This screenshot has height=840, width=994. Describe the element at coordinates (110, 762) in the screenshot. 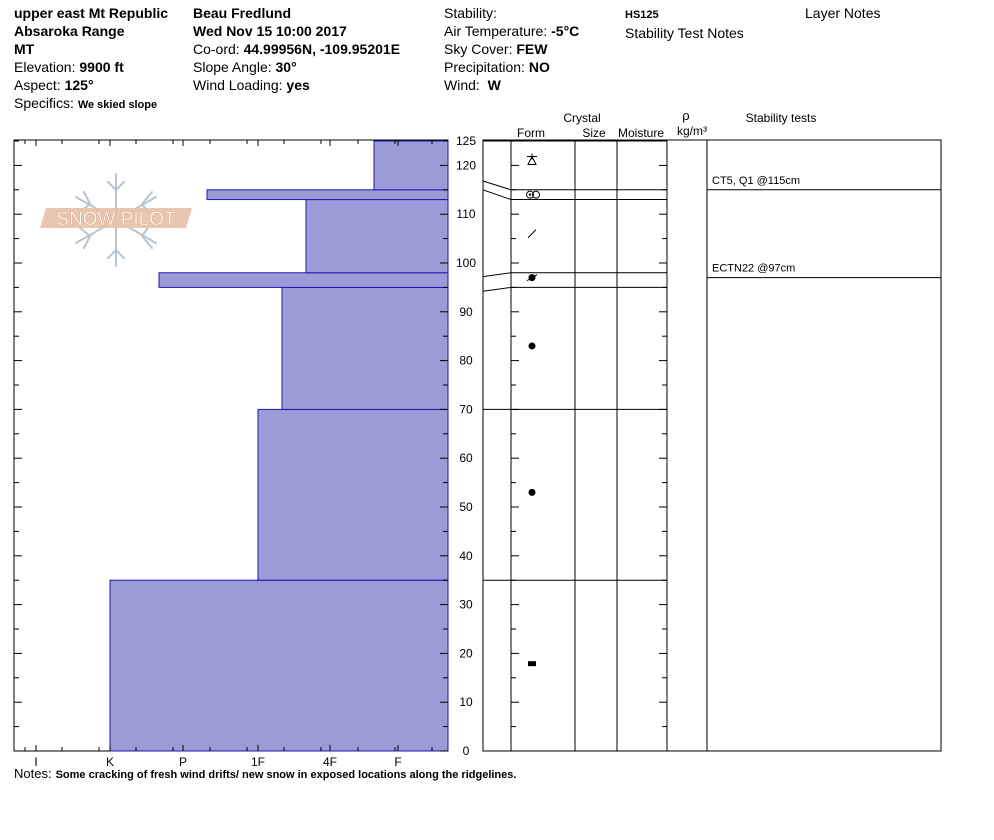

I see `hardness-tick-label: K` at that location.